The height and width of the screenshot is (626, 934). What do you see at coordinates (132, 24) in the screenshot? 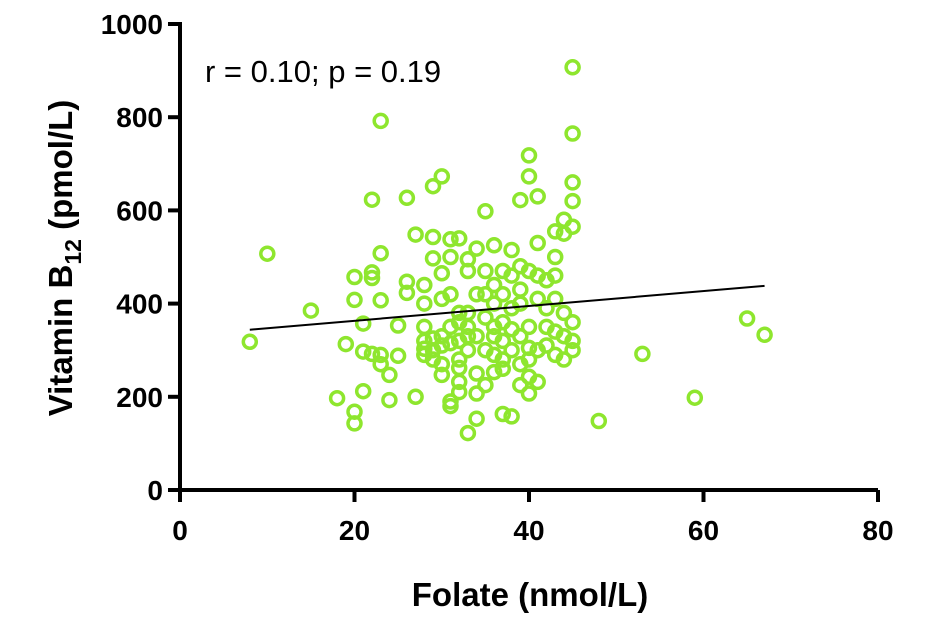
I see `y-tick-label: 1000` at bounding box center [132, 24].